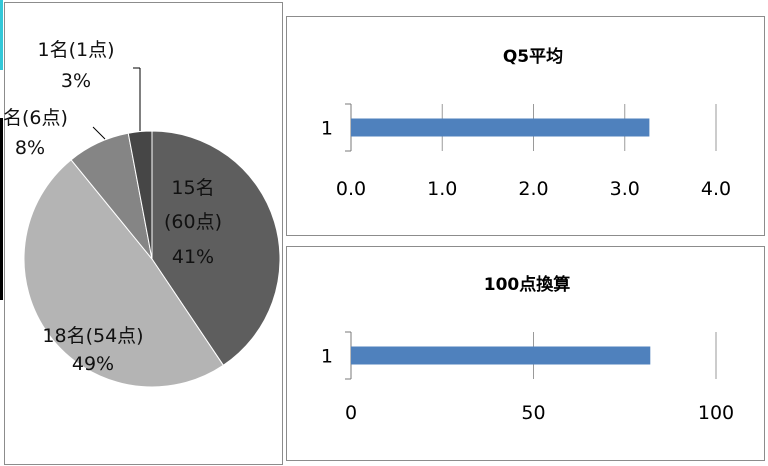  I want to click on hundred-category-label-1: 1, so click(327, 357).